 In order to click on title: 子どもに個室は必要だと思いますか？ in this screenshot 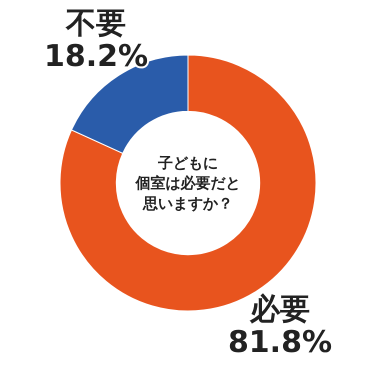, I will do `click(188, 183)`.